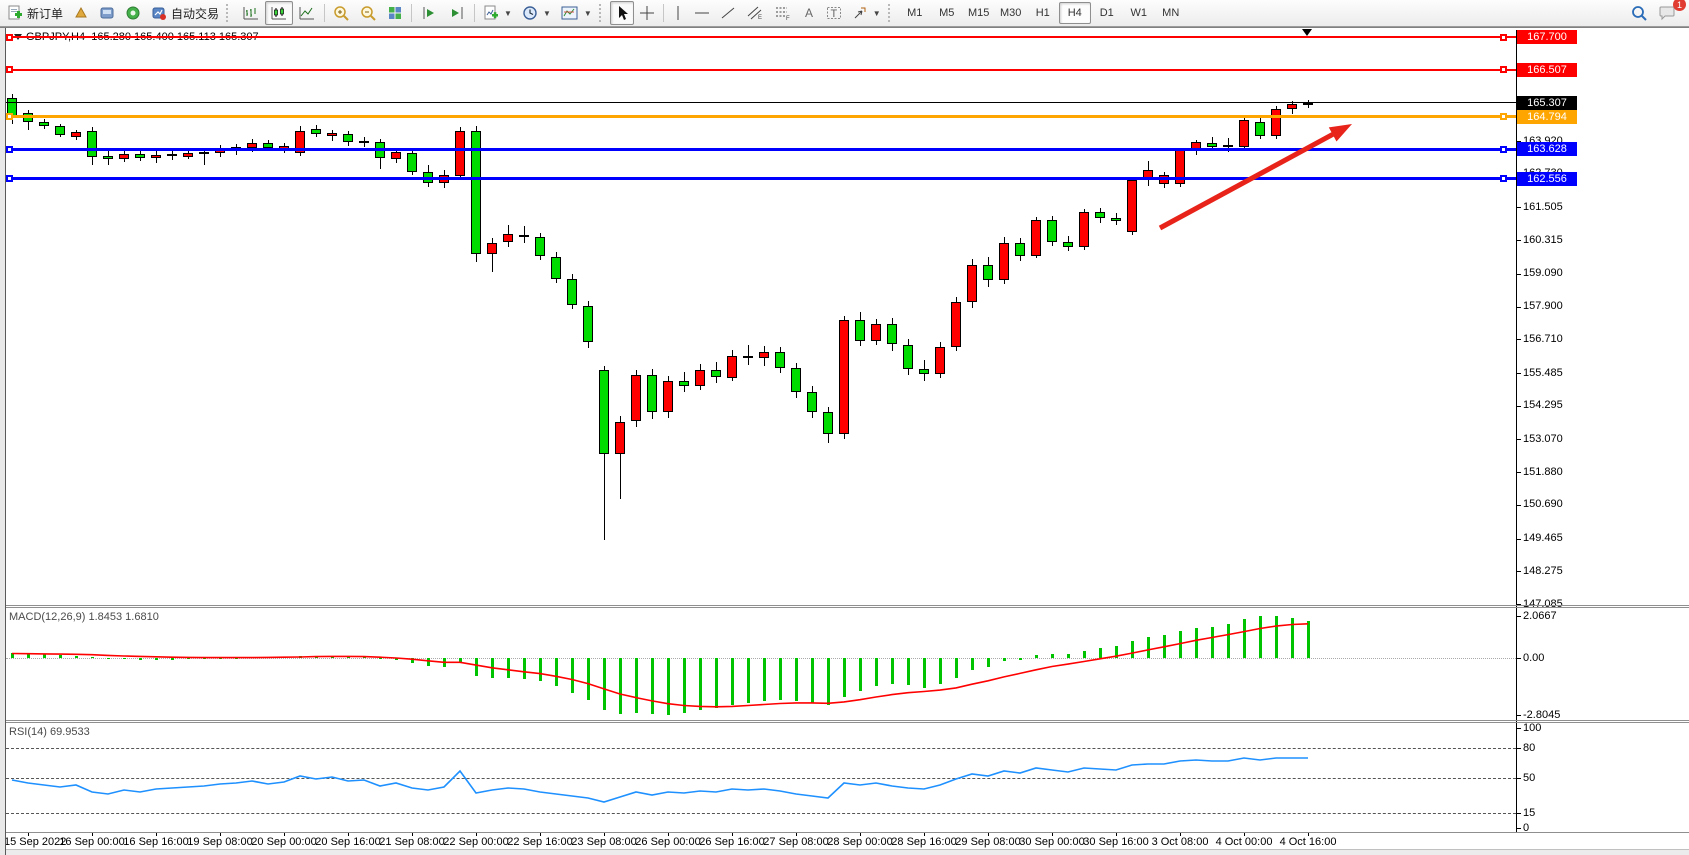  Describe the element at coordinates (576, 13) in the screenshot. I see `templates-button: ▼` at that location.